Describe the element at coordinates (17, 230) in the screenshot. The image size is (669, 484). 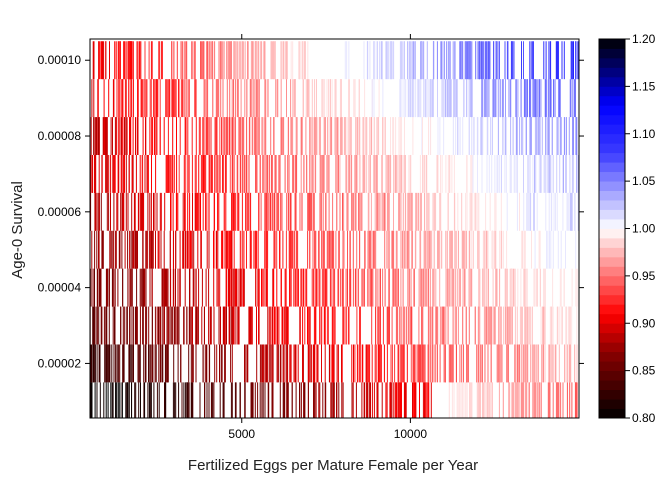
I see `y-axis-title: Age-0 Survival` at that location.